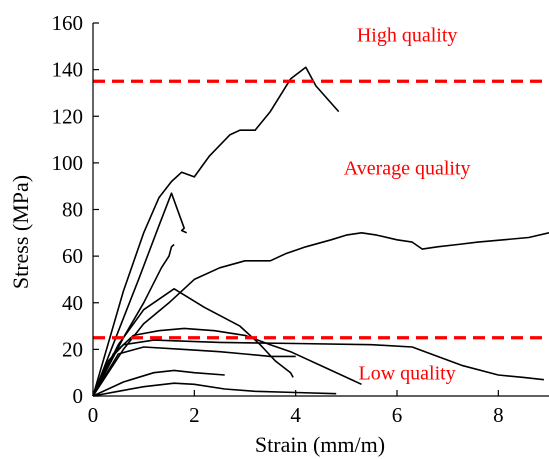 This screenshot has width=549, height=459. I want to click on quality-annotation-2: Average quality, so click(407, 169).